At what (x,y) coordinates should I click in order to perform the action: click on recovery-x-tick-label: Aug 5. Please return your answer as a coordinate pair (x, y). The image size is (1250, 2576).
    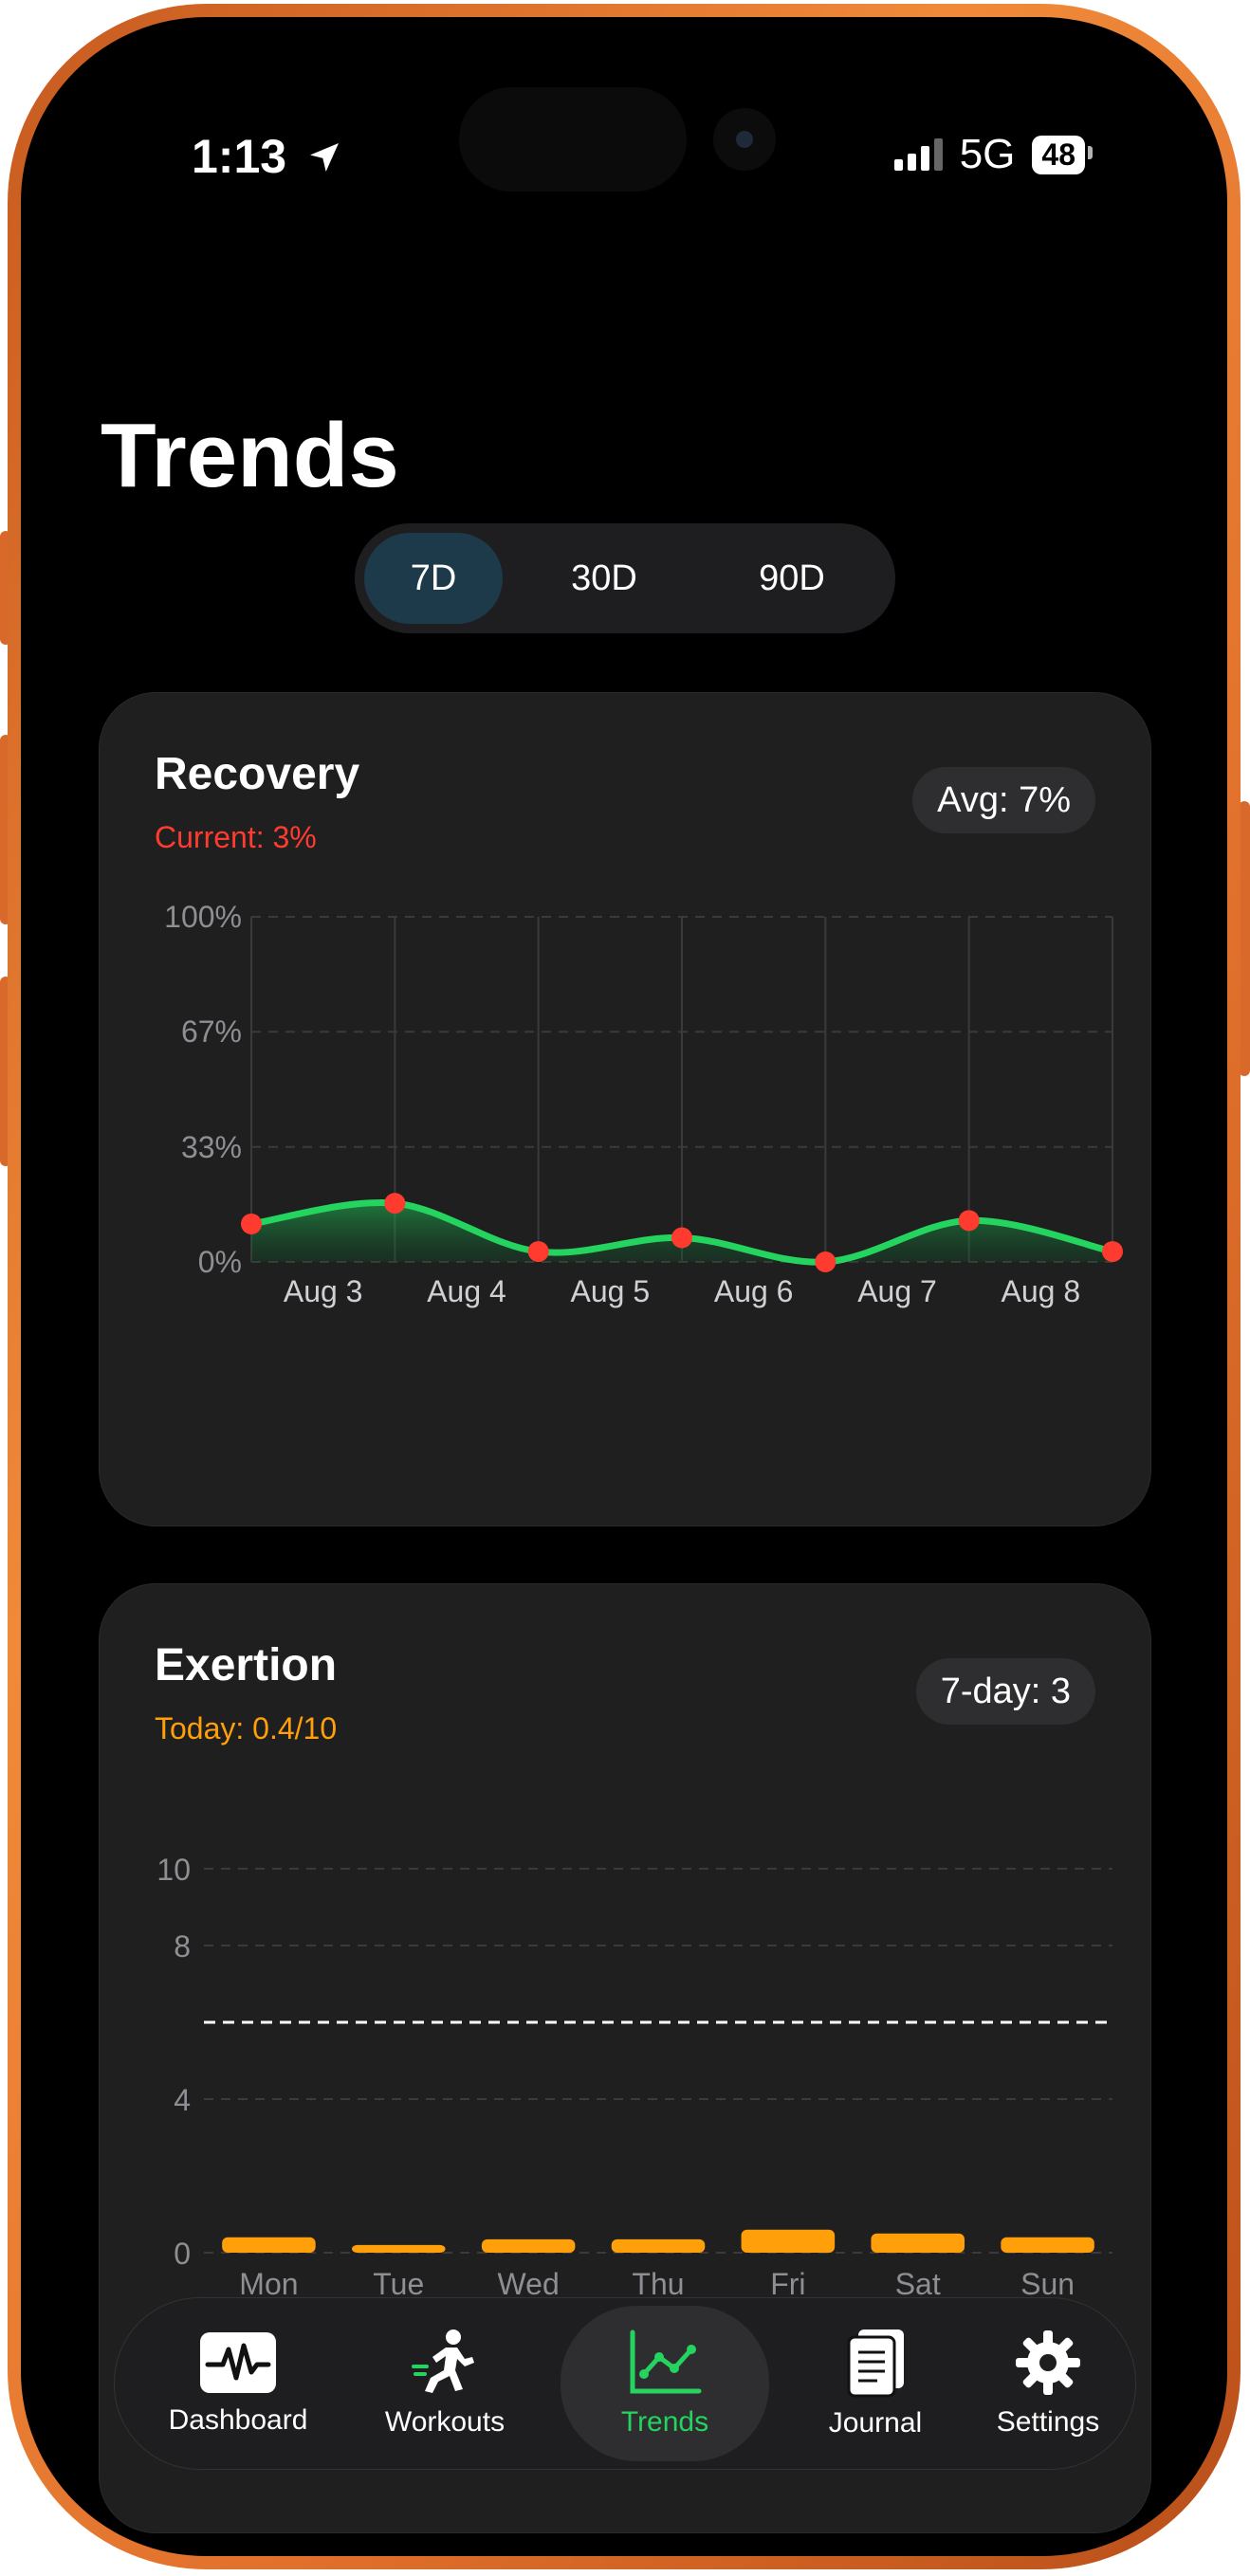
    Looking at the image, I should click on (611, 1291).